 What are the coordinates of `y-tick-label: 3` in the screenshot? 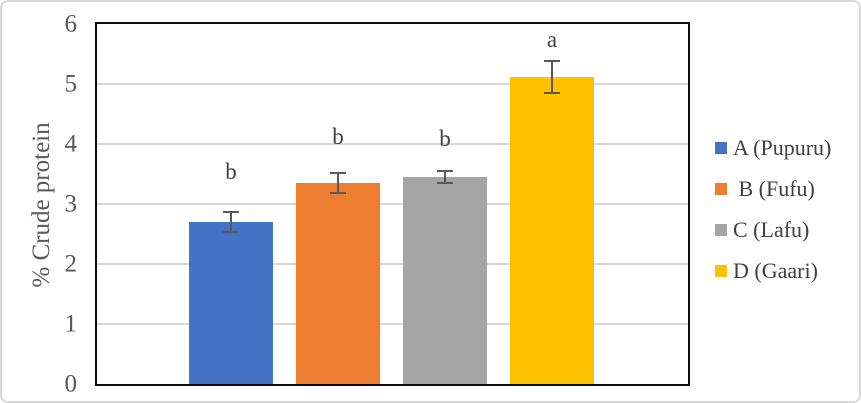 It's located at (71, 204).